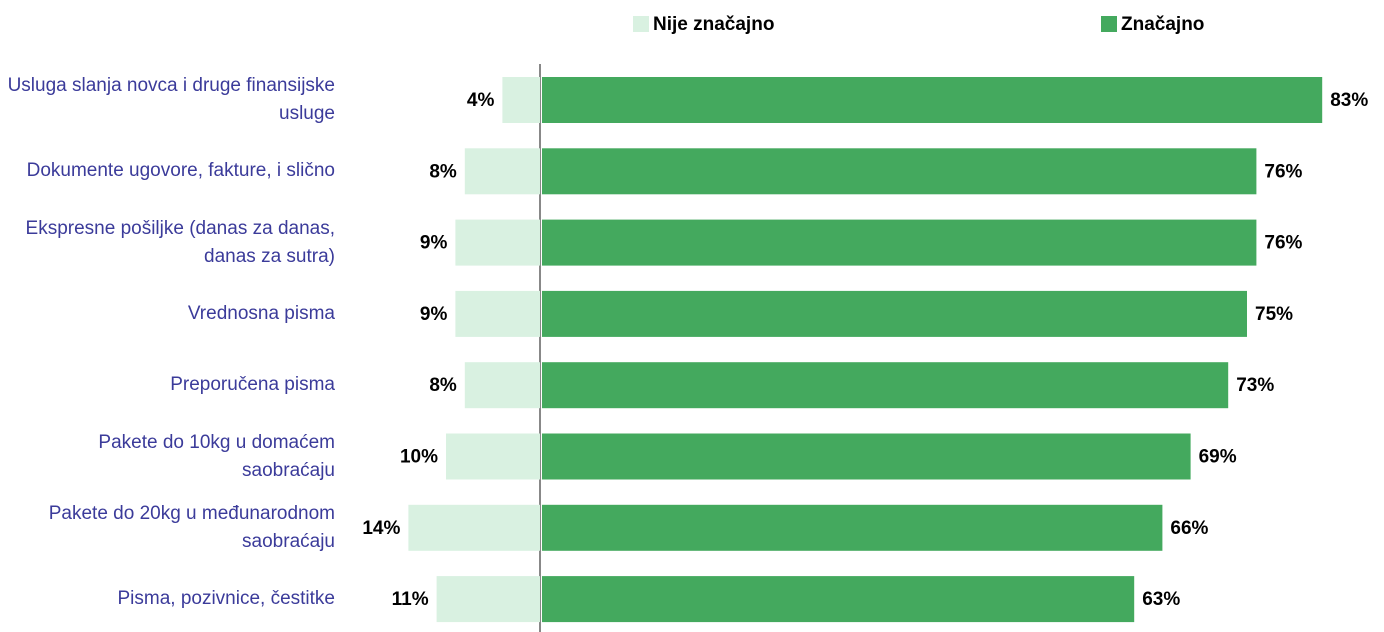 The image size is (1384, 632). I want to click on category-label: Pakete do 20kg u međunarodnom saobraćaju, so click(191, 527).